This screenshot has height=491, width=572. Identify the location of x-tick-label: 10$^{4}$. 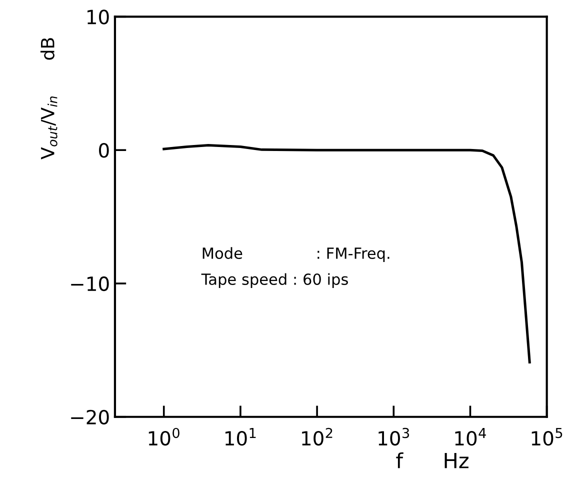
(470, 437).